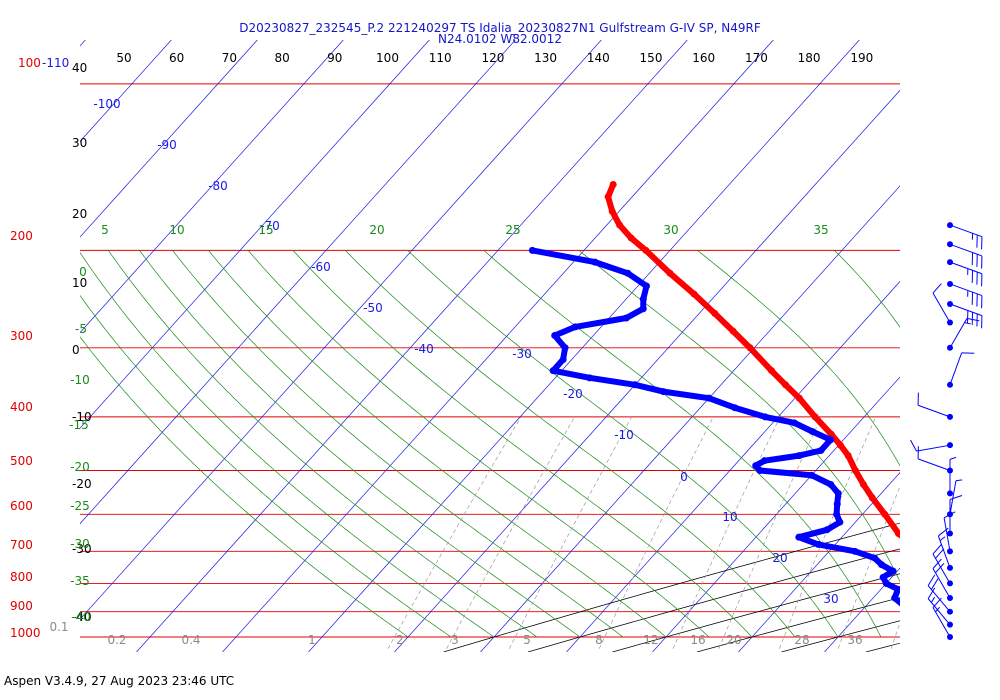  I want to click on mixing-ratio-label: 28, so click(801, 640).